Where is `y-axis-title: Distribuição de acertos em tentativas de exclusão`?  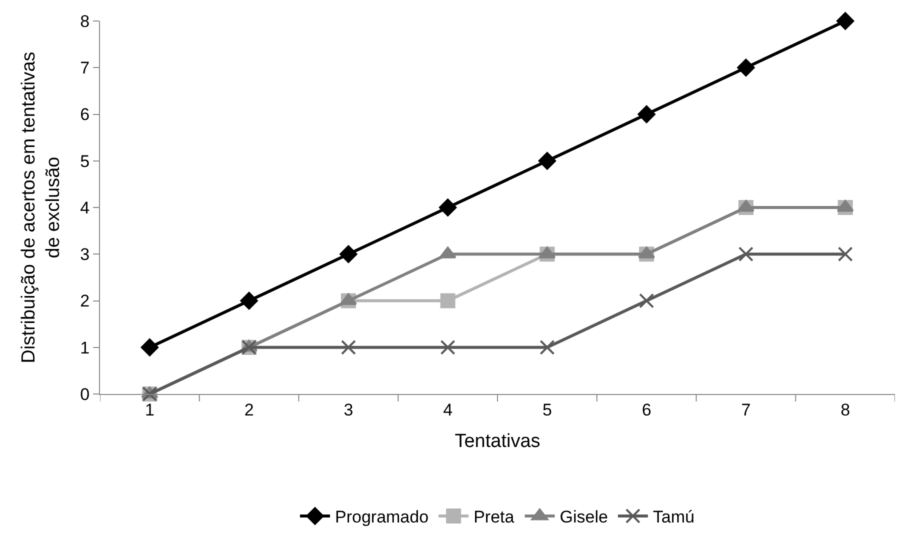
y-axis-title: Distribuição de acertos em tentativas de exclusão is located at coordinates (41, 208).